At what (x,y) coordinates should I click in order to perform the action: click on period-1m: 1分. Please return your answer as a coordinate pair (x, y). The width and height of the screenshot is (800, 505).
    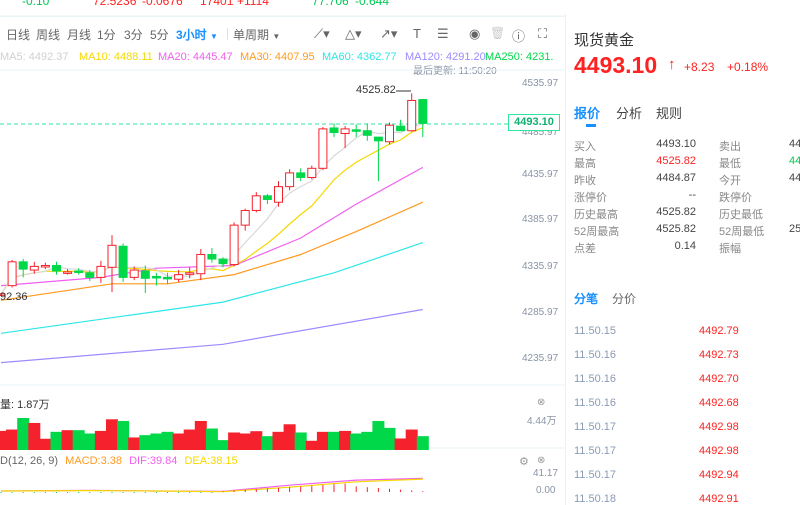
    Looking at the image, I should click on (106, 35).